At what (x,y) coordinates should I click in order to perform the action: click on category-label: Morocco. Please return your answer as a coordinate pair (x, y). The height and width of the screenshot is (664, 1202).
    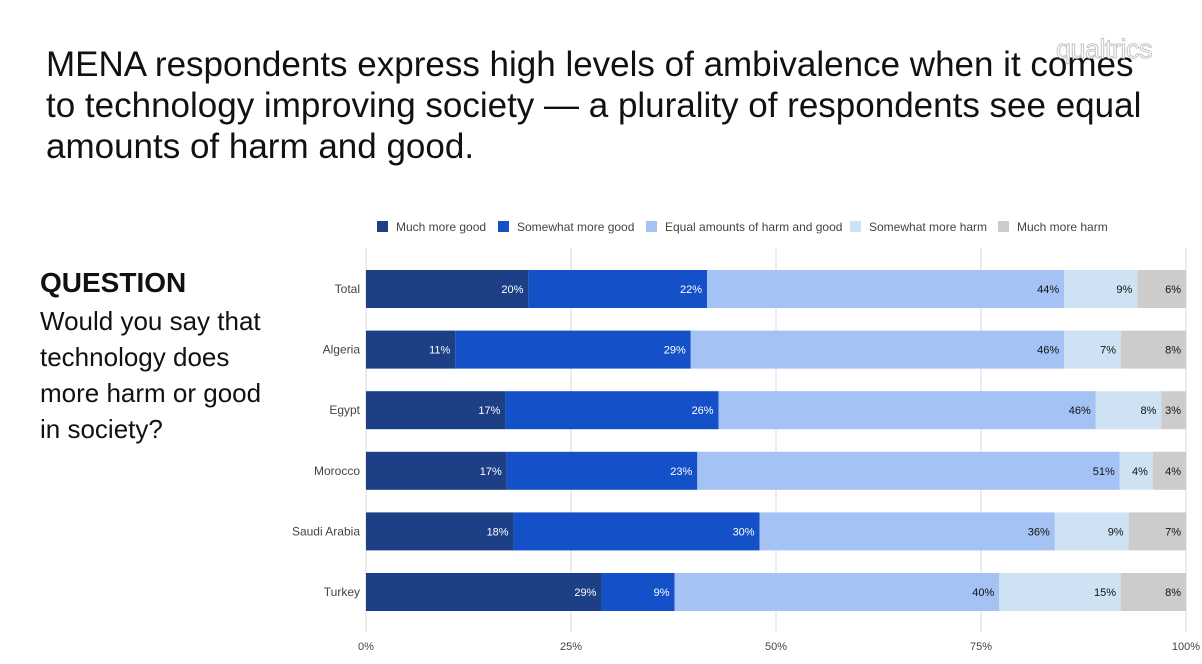
    Looking at the image, I should click on (337, 471).